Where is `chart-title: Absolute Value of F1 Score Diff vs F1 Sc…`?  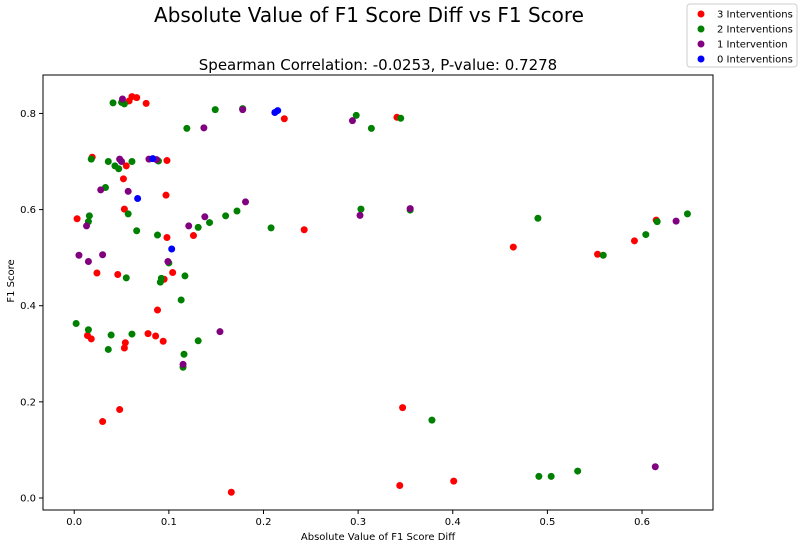 chart-title: Absolute Value of F1 Score Diff vs F1 Sc… is located at coordinates (369, 15).